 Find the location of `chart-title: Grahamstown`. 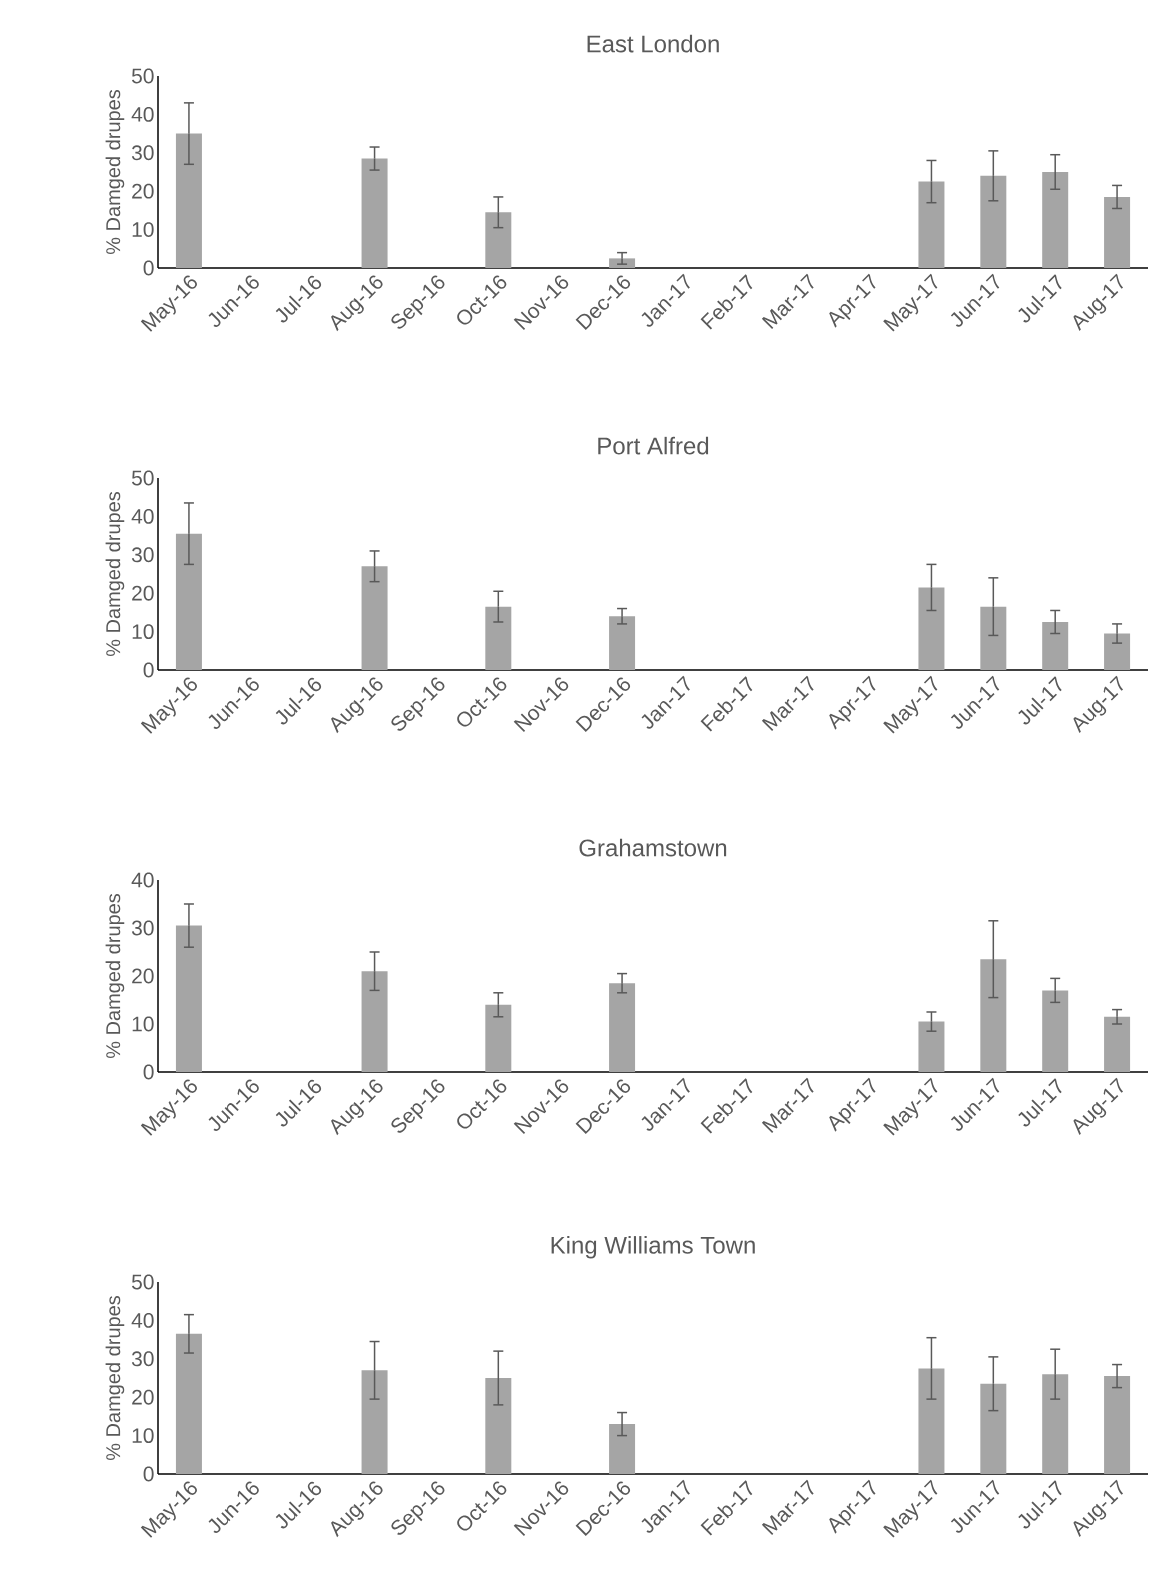

chart-title: Grahamstown is located at coordinates (653, 847).